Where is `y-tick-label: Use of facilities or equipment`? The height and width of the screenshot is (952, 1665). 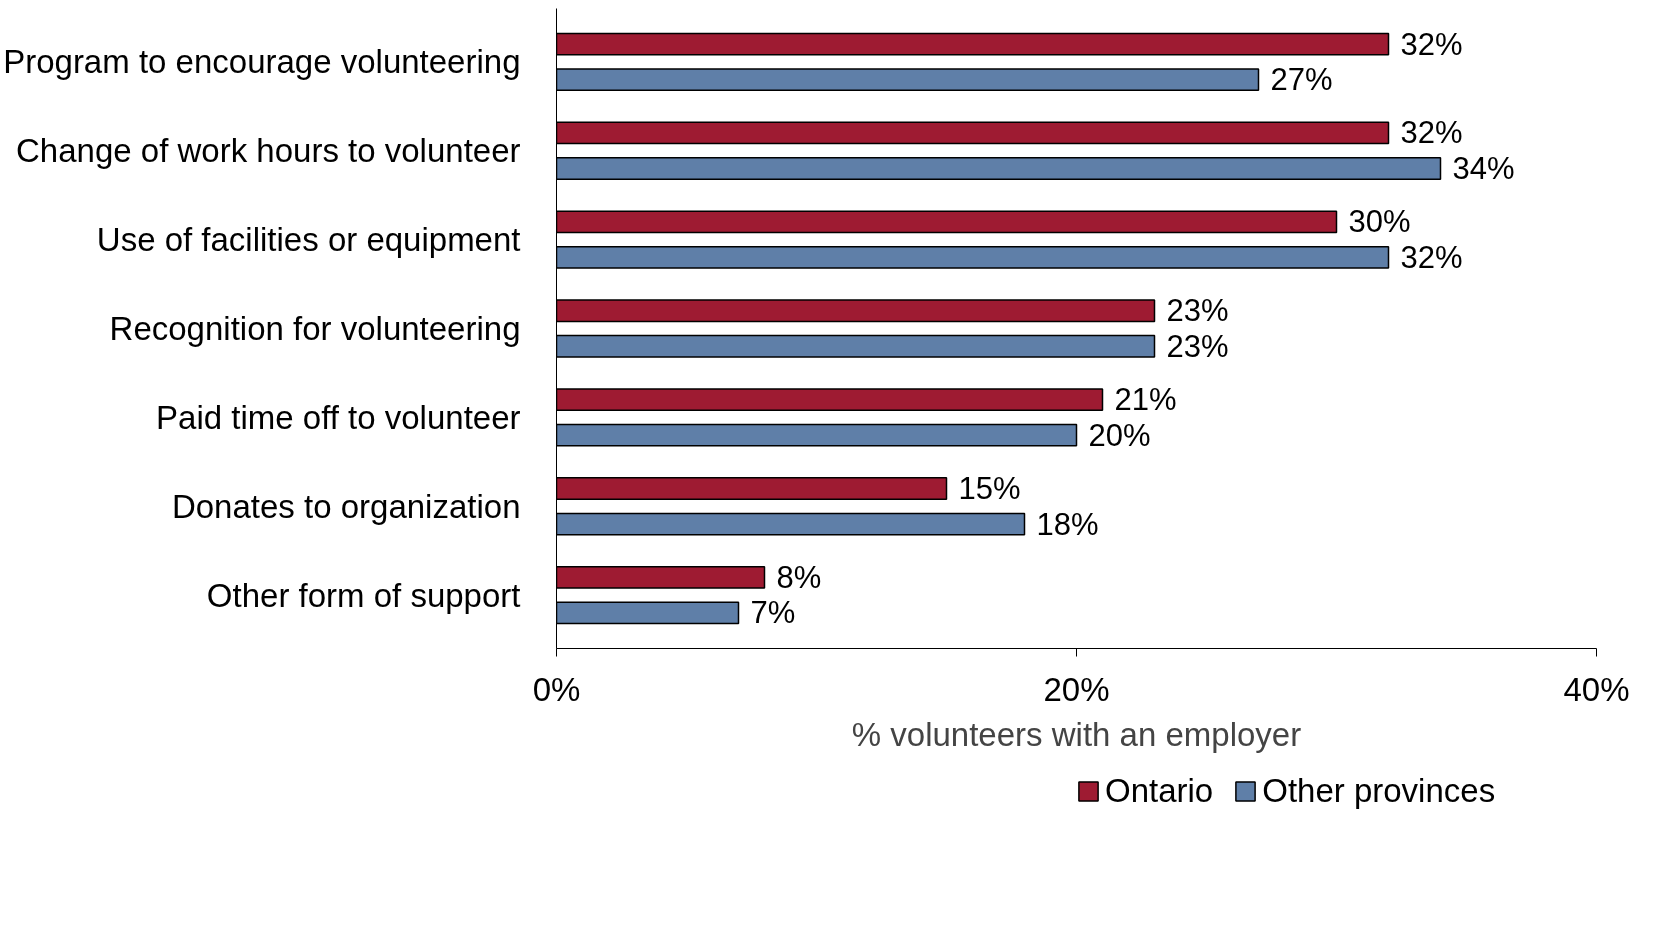
y-tick-label: Use of facilities or equipment is located at coordinates (308, 240).